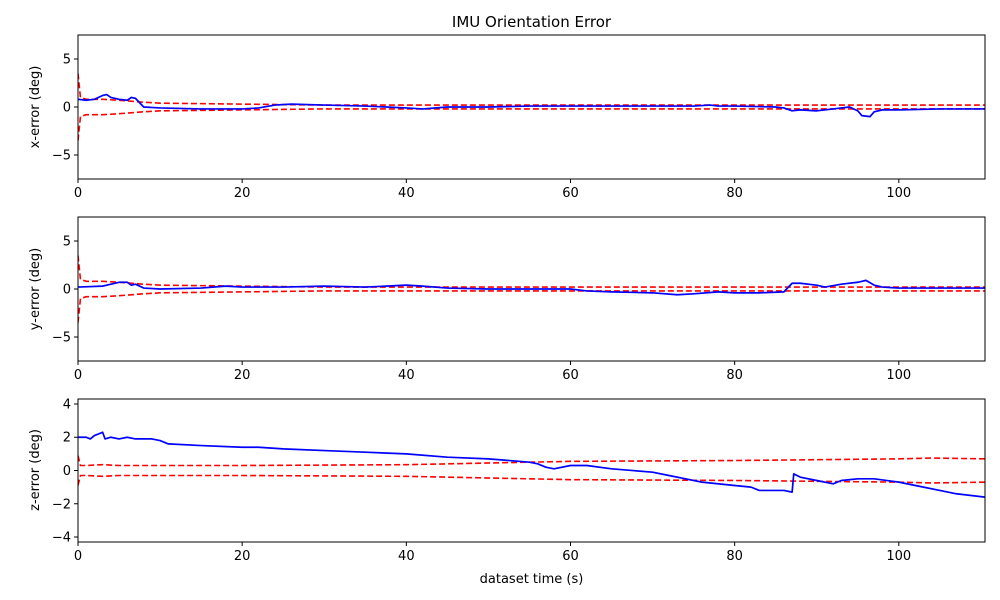 The height and width of the screenshot is (600, 1000). Describe the element at coordinates (61, 504) in the screenshot. I see `z-error-ytick-label: −2` at that location.